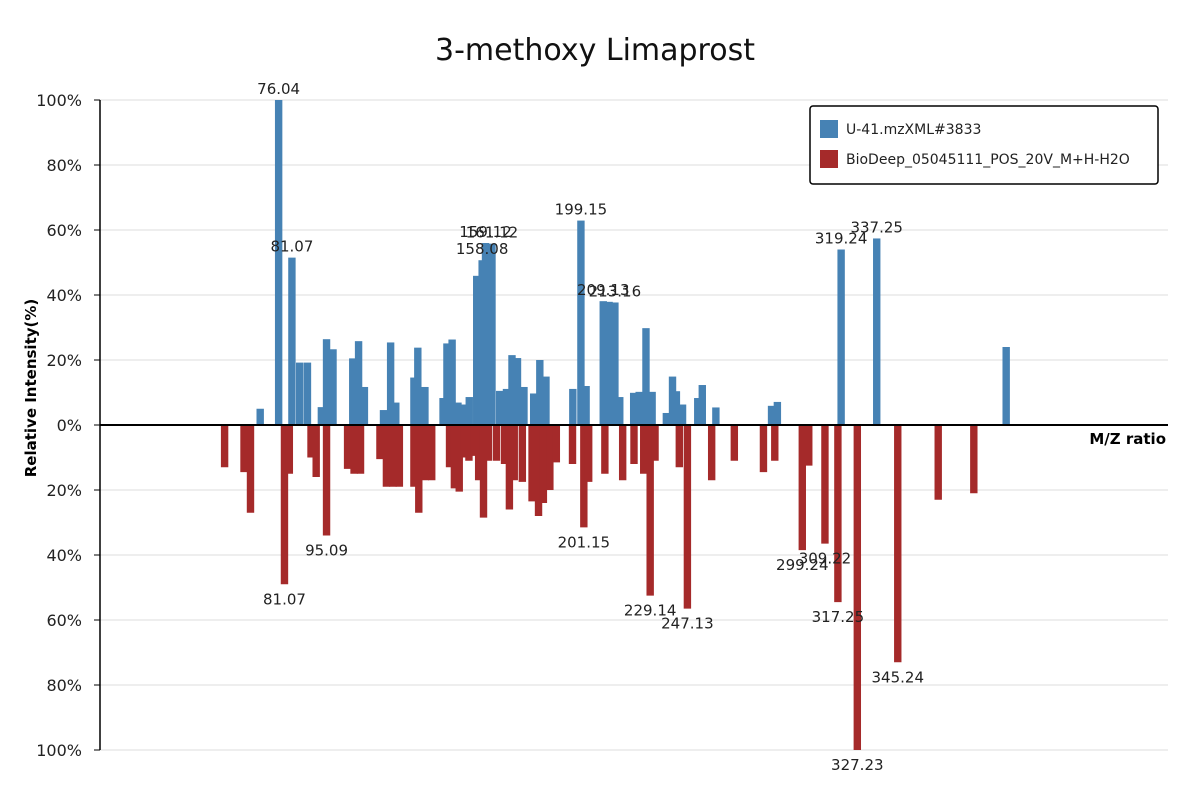 This screenshot has width=1200, height=800. Describe the element at coordinates (603, 290) in the screenshot. I see `peak-label: 209.13` at that location.